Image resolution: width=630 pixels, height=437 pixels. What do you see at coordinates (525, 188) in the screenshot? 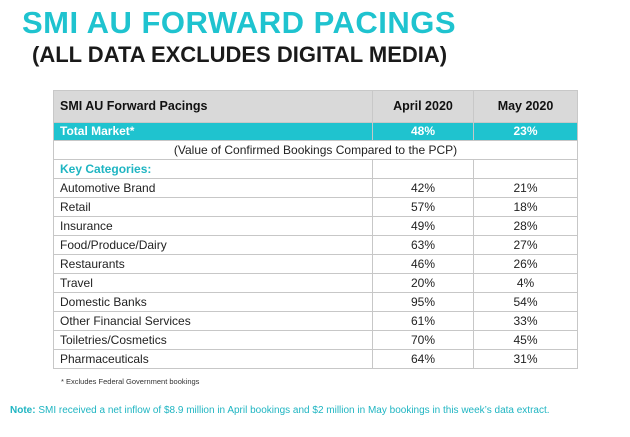
I see `may-value: 21%` at bounding box center [525, 188].